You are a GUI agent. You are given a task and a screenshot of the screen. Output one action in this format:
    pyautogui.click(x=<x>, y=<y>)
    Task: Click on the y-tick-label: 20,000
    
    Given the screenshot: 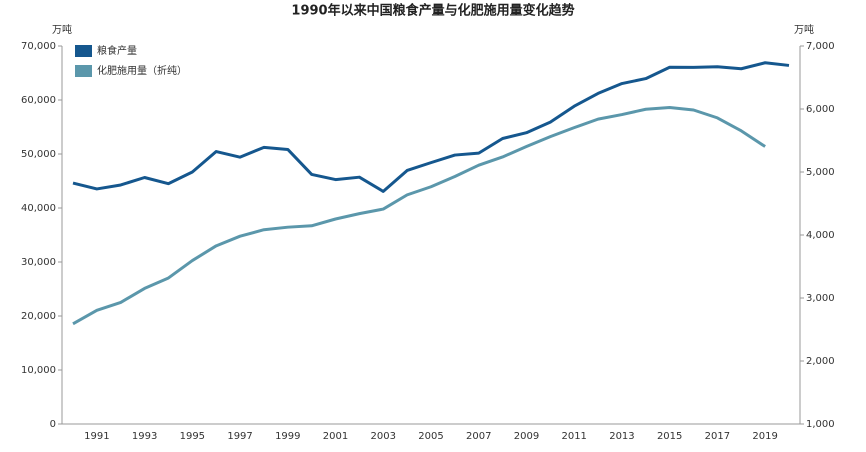 What is the action you would take?
    pyautogui.click(x=38, y=316)
    